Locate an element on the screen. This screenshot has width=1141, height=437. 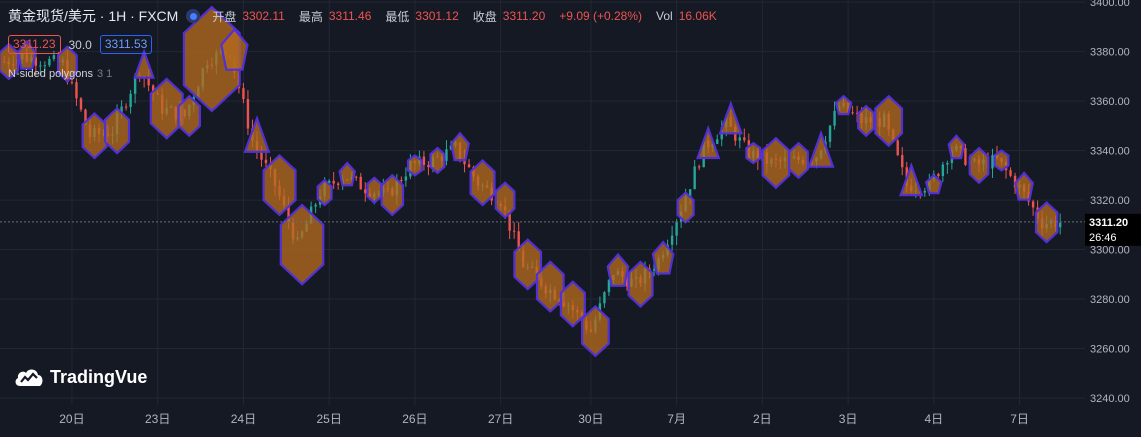
time-tick-label: 26日 is located at coordinates (414, 419).